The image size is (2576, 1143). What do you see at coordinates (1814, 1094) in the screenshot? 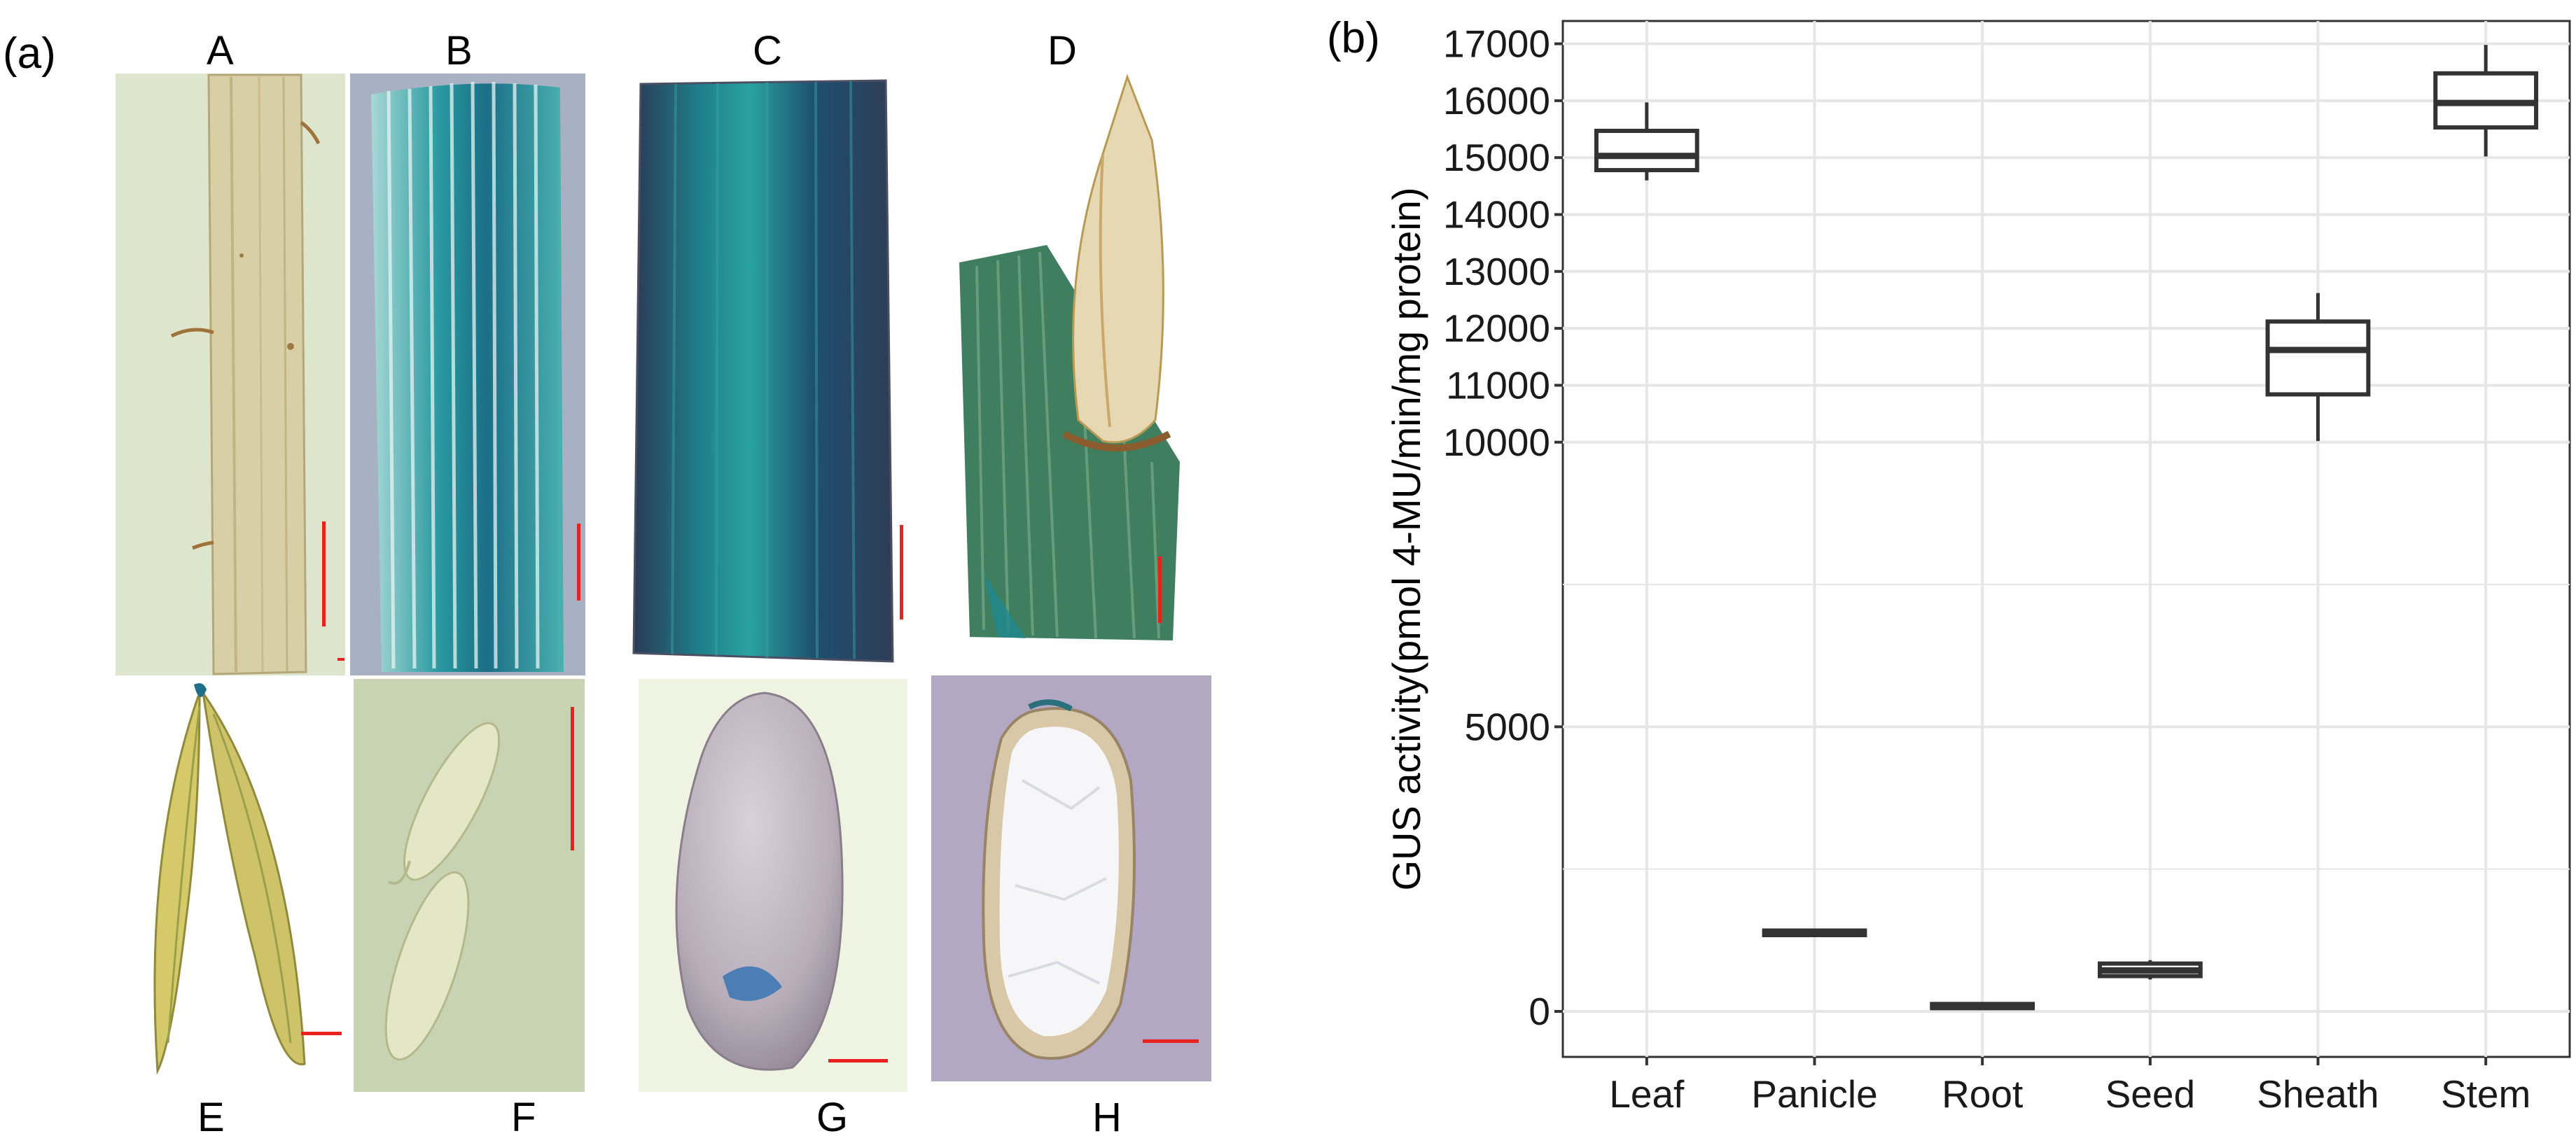
I see `x-tick-label-panicle: Panicle` at bounding box center [1814, 1094].